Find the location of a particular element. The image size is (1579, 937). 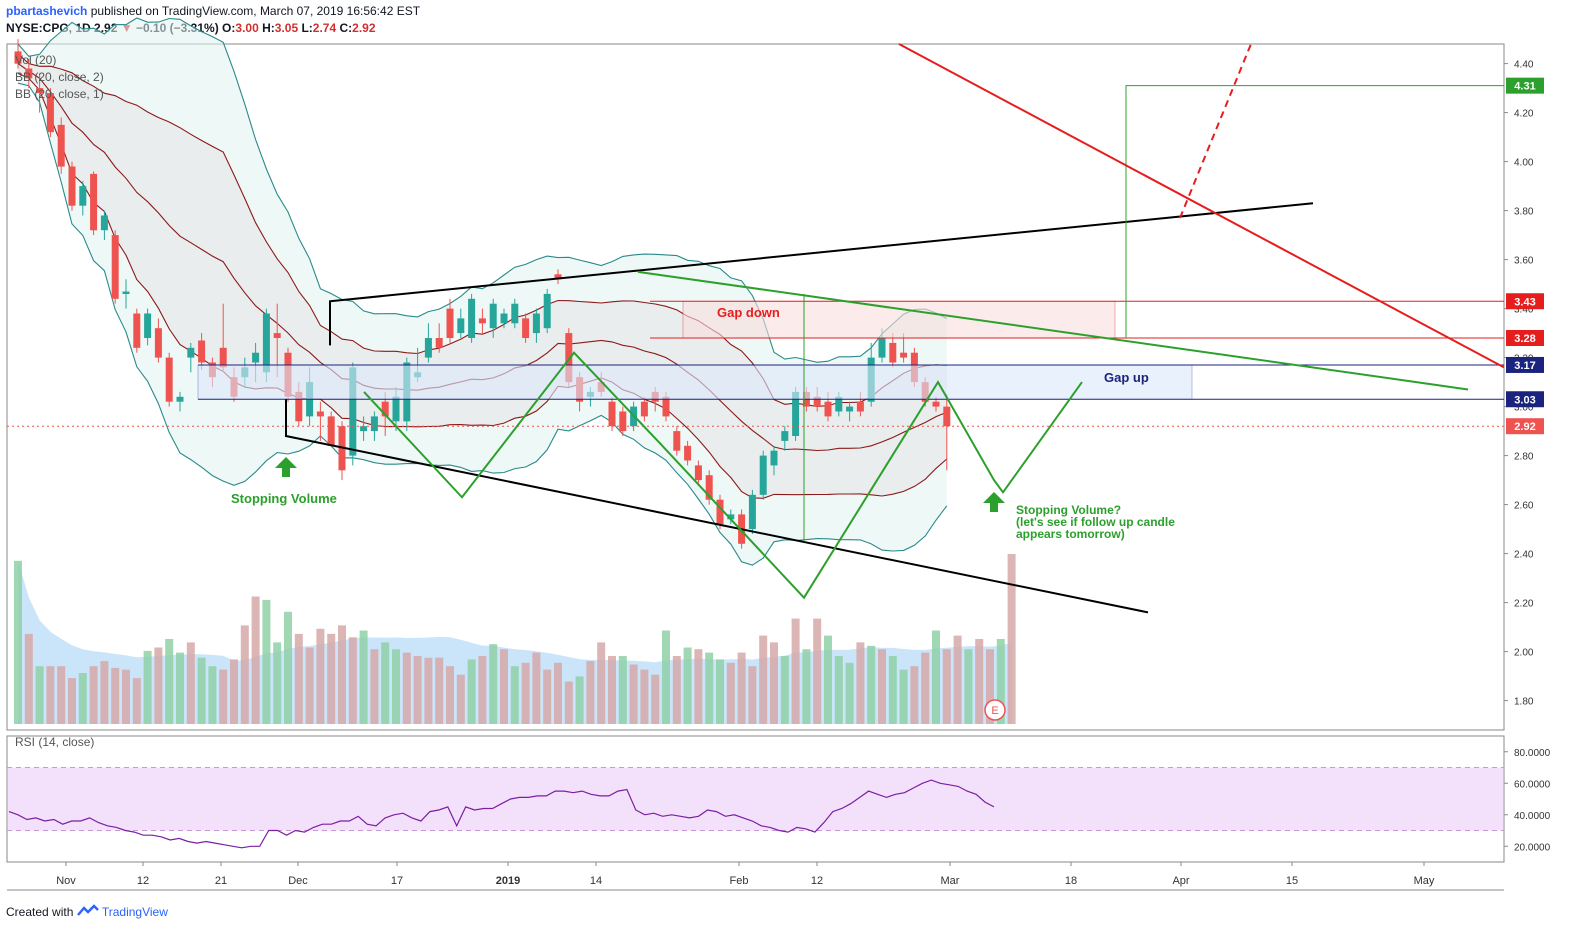

price-tick-label: 3.00 is located at coordinates (1524, 408).